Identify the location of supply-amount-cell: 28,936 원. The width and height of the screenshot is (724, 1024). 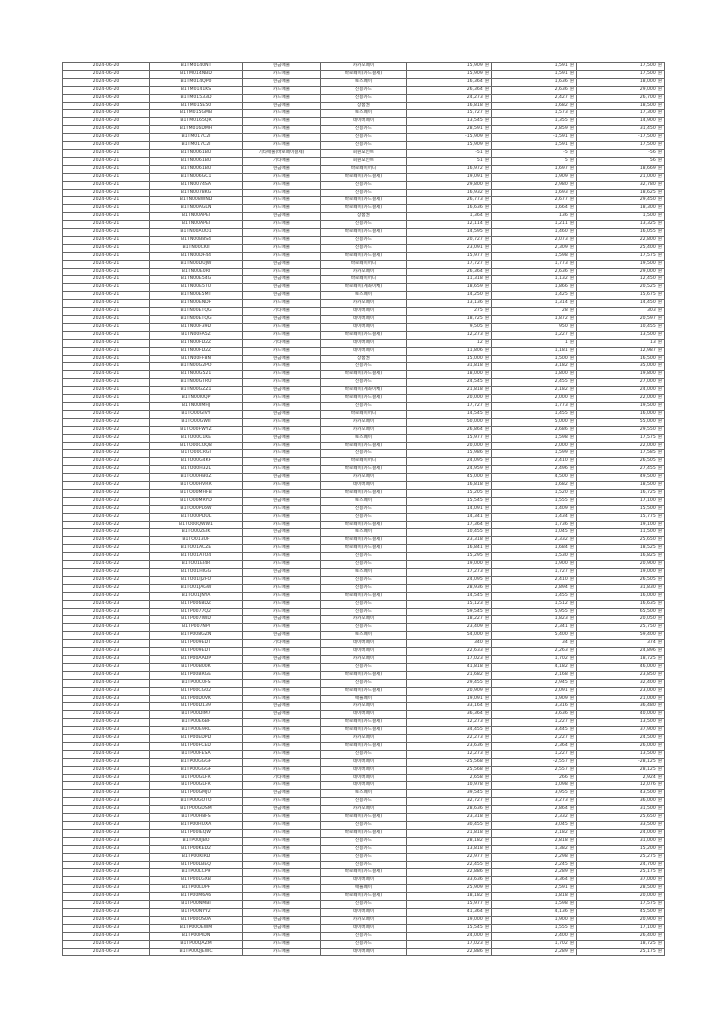
(449, 588).